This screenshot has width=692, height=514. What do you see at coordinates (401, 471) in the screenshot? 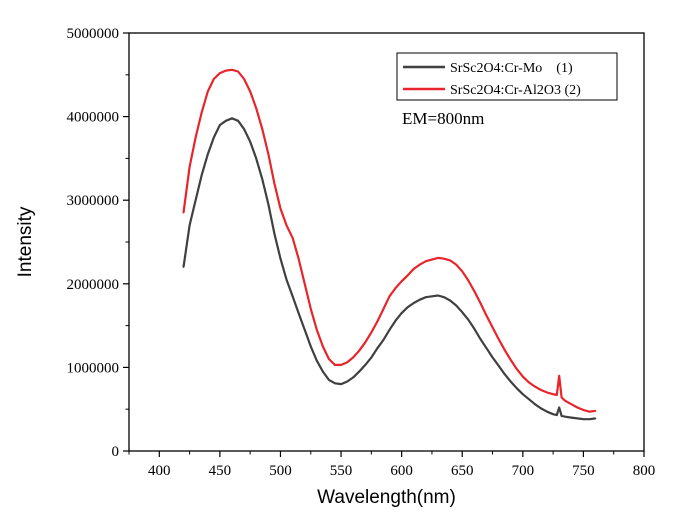
I see `x-tick-label: 600` at bounding box center [401, 471].